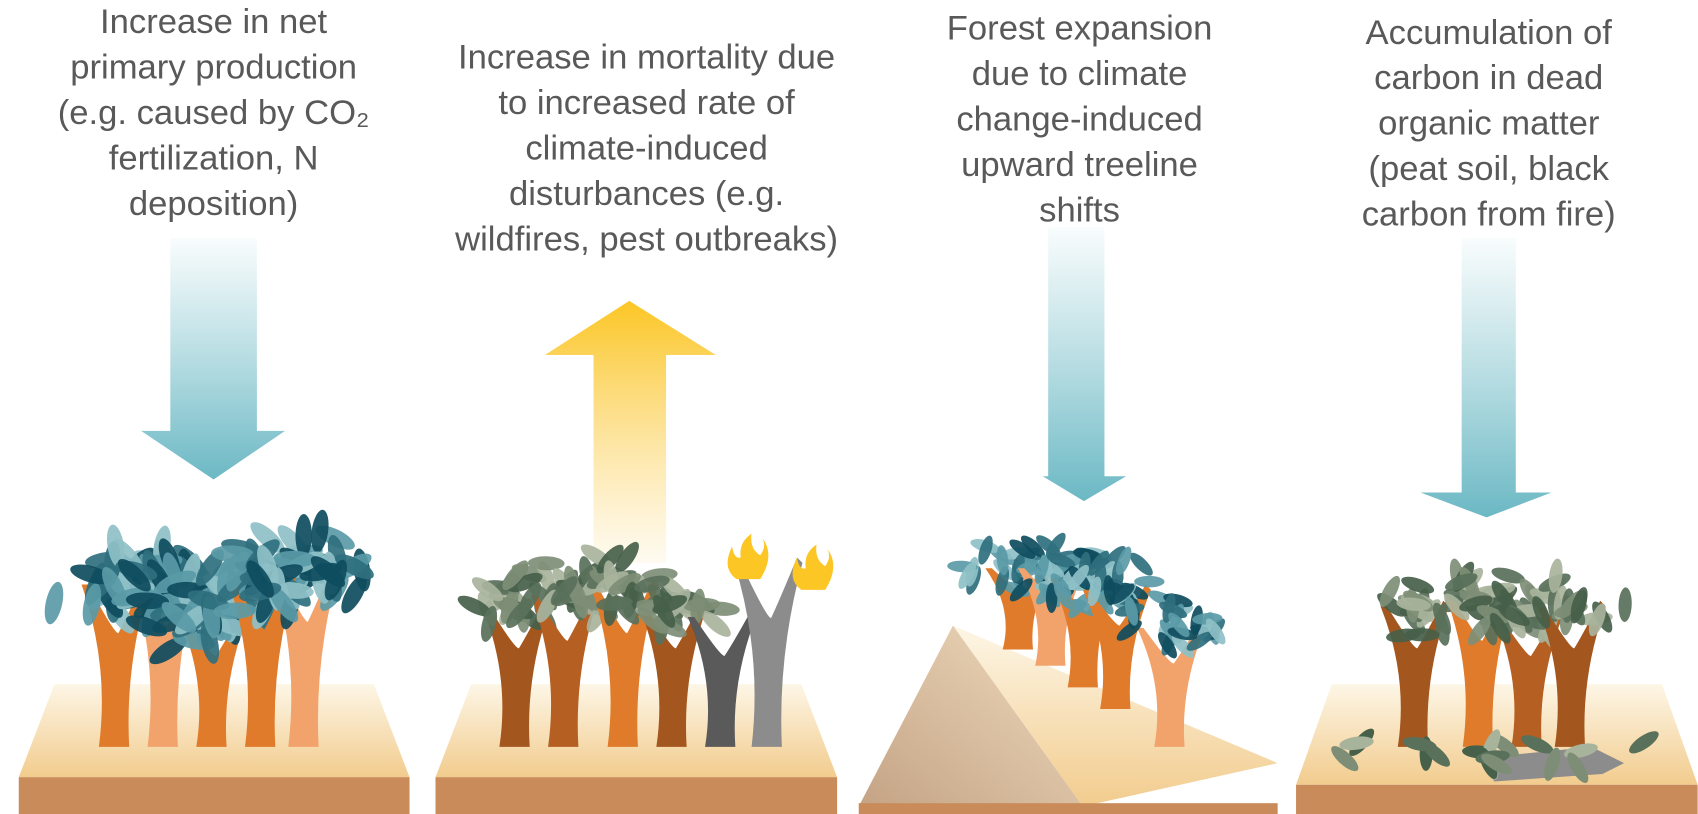 This screenshot has height=814, width=1698. What do you see at coordinates (1489, 215) in the screenshot?
I see `caption-line: carbon from fire)` at bounding box center [1489, 215].